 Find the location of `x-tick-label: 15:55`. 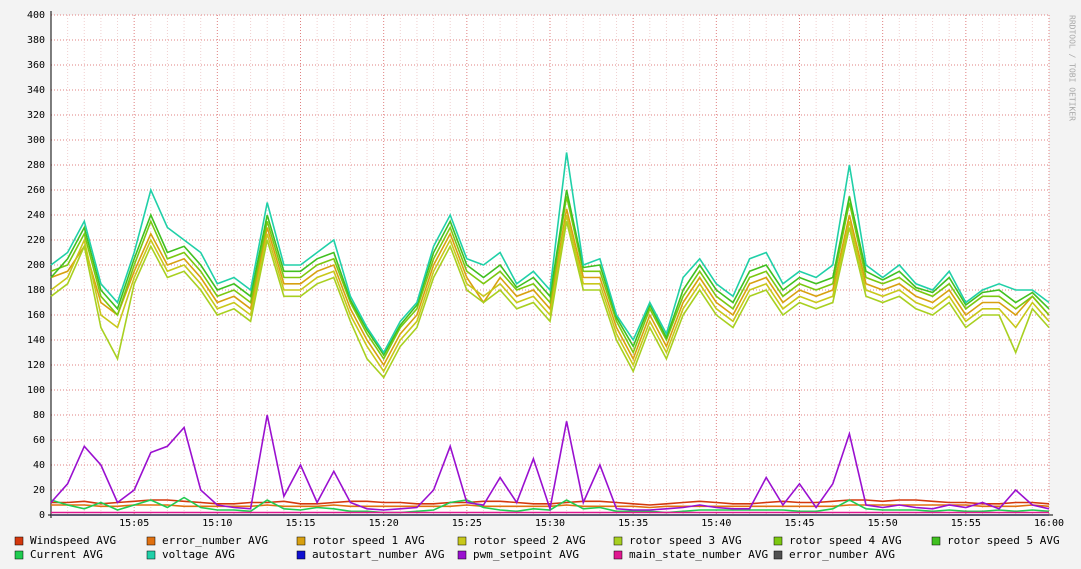

x-tick-label: 15:55 is located at coordinates (966, 523).